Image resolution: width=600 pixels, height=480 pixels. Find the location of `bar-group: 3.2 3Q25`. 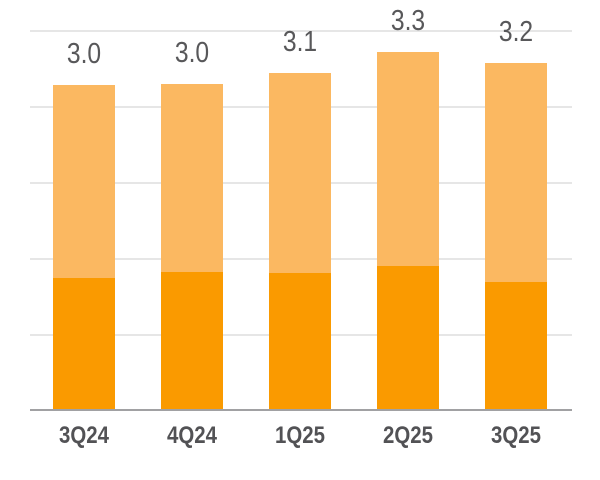

bar-group: 3.2 3Q25 is located at coordinates (516, 240).